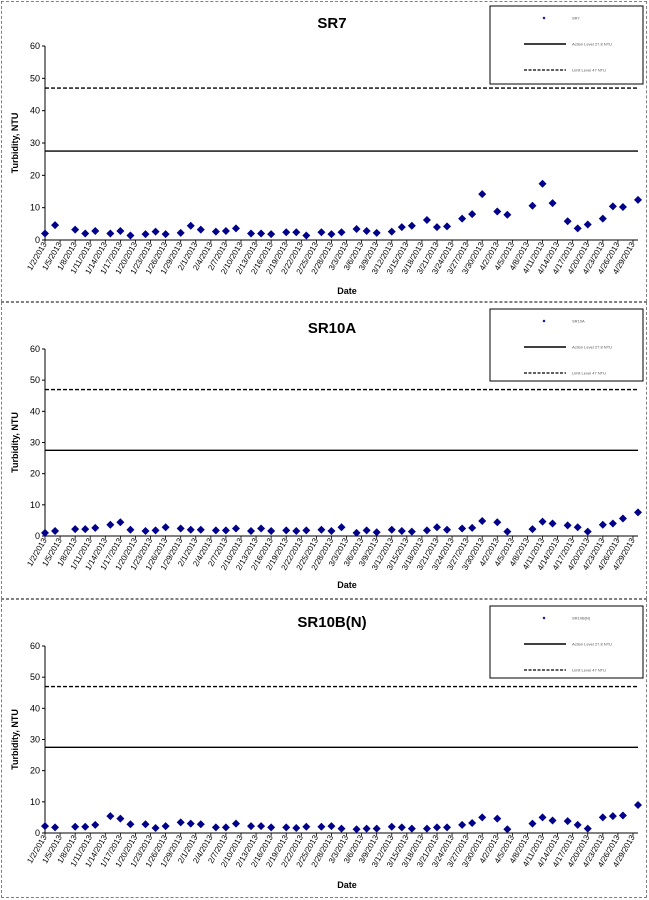 The width and height of the screenshot is (649, 900). I want to click on chart-title: SR10A, so click(332, 328).